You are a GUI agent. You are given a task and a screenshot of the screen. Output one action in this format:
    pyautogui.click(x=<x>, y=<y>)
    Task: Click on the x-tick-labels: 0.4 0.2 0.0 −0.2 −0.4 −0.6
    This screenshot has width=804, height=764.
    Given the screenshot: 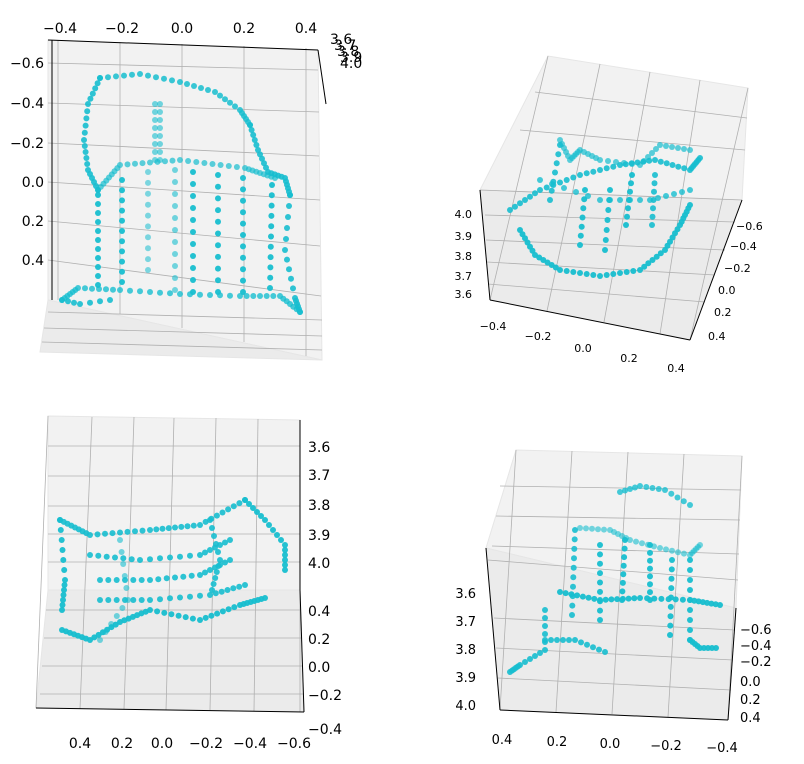 What is the action you would take?
    pyautogui.click(x=190, y=744)
    